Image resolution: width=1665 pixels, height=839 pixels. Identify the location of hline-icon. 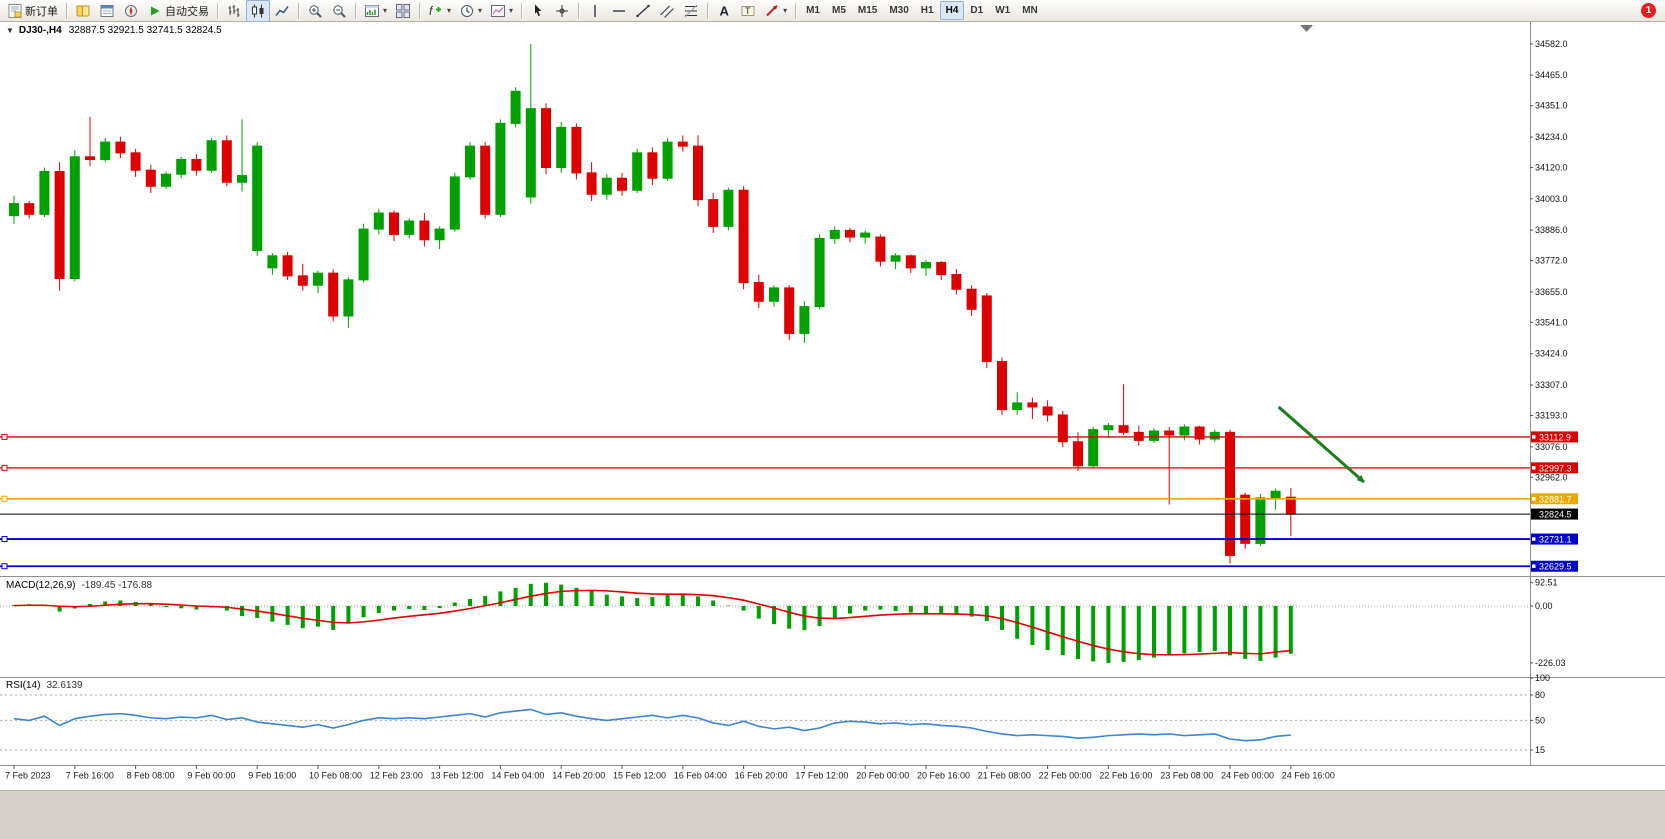
(619, 11).